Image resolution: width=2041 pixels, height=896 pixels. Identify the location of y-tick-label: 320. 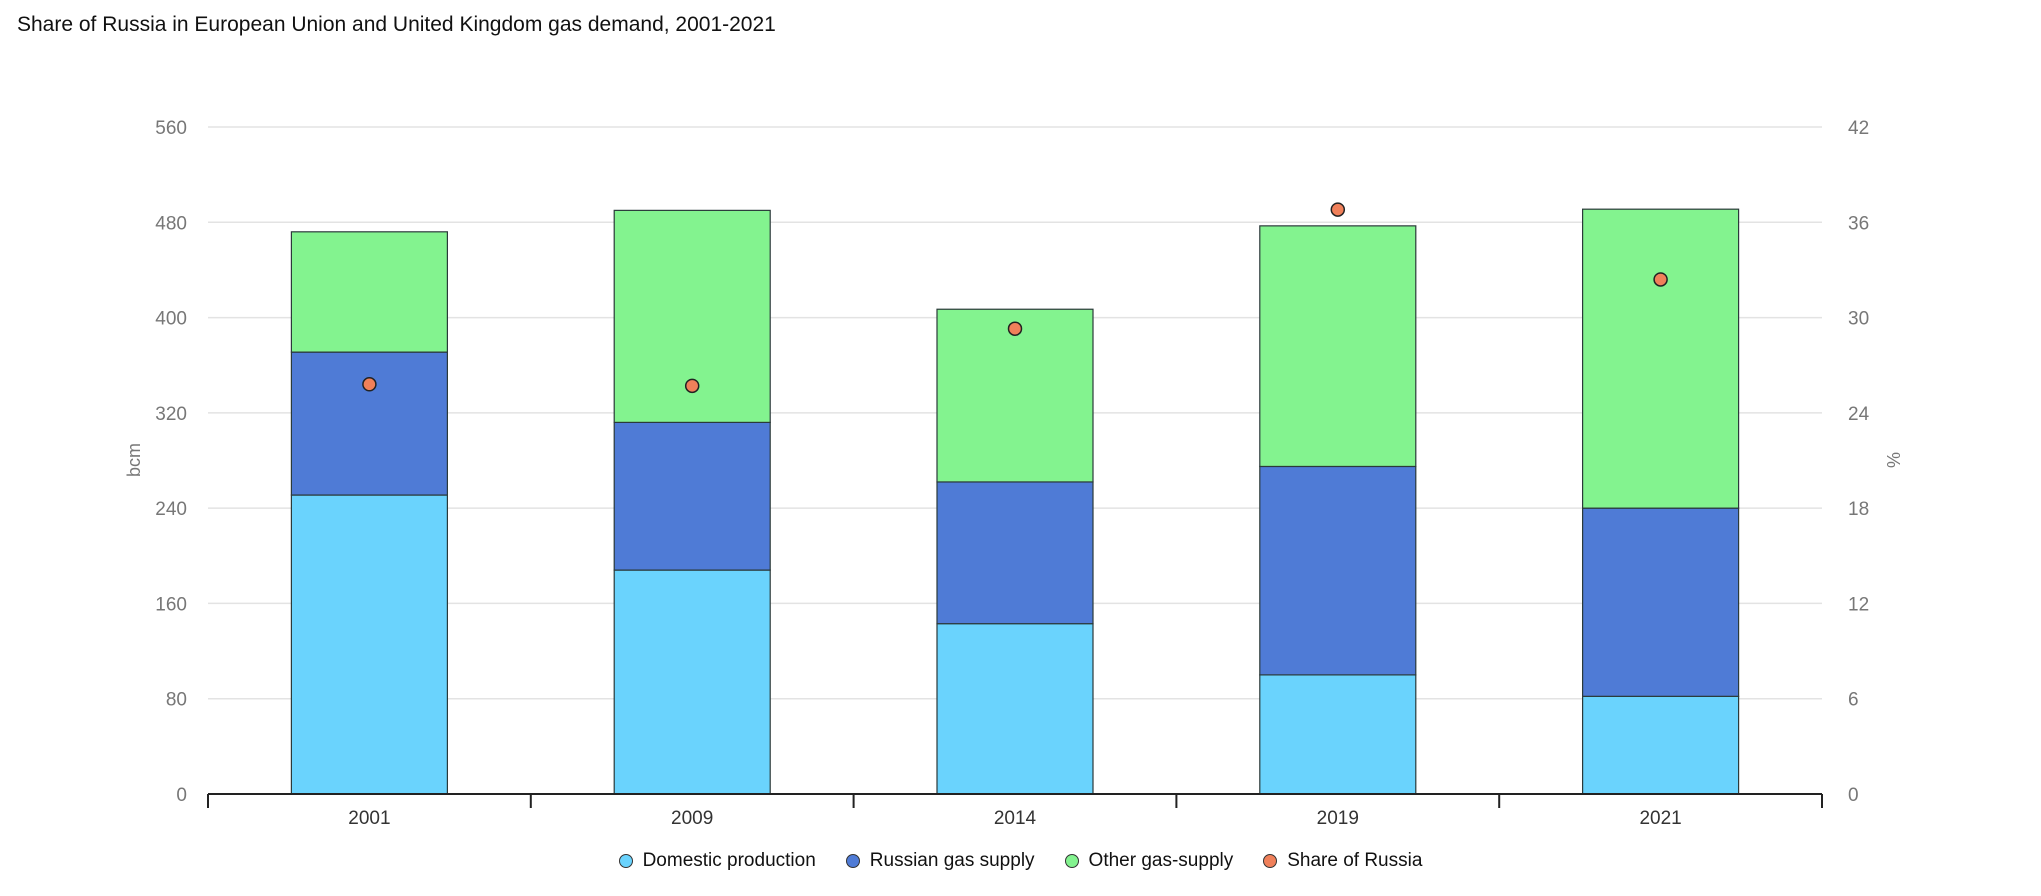
(171, 414).